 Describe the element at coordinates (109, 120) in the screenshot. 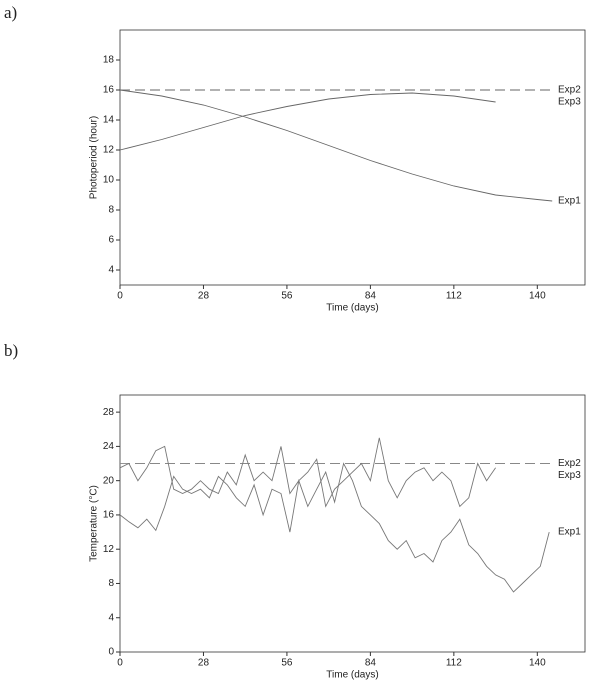

I see `y-tick-label: 14` at that location.